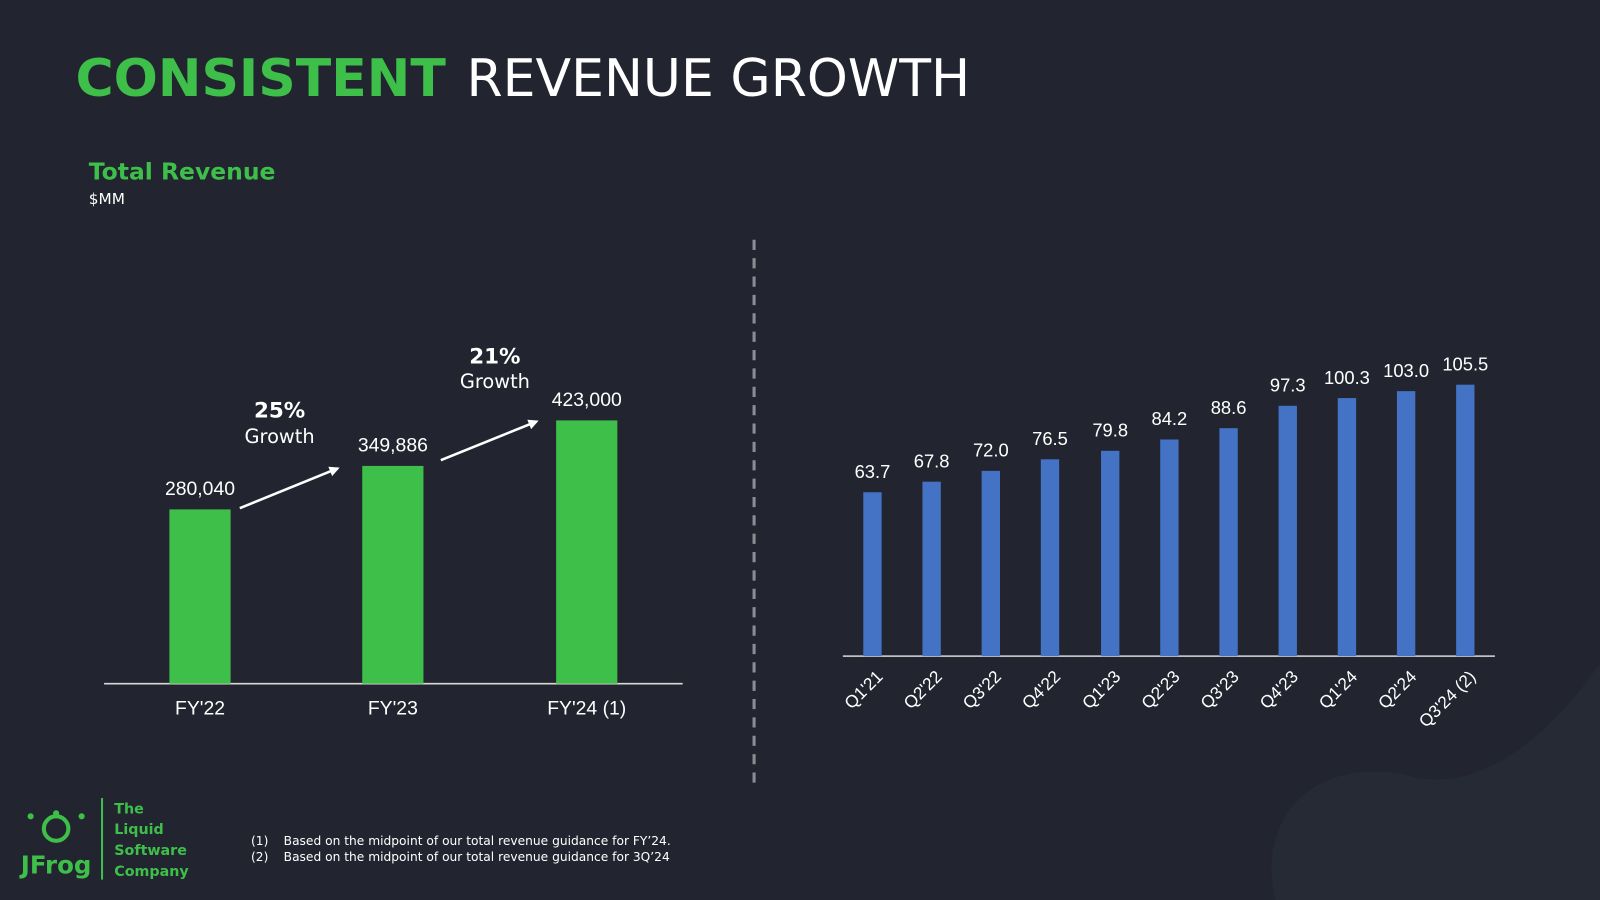 The width and height of the screenshot is (1600, 900). Describe the element at coordinates (393, 708) in the screenshot. I see `x-tick-label: FY'23` at that location.